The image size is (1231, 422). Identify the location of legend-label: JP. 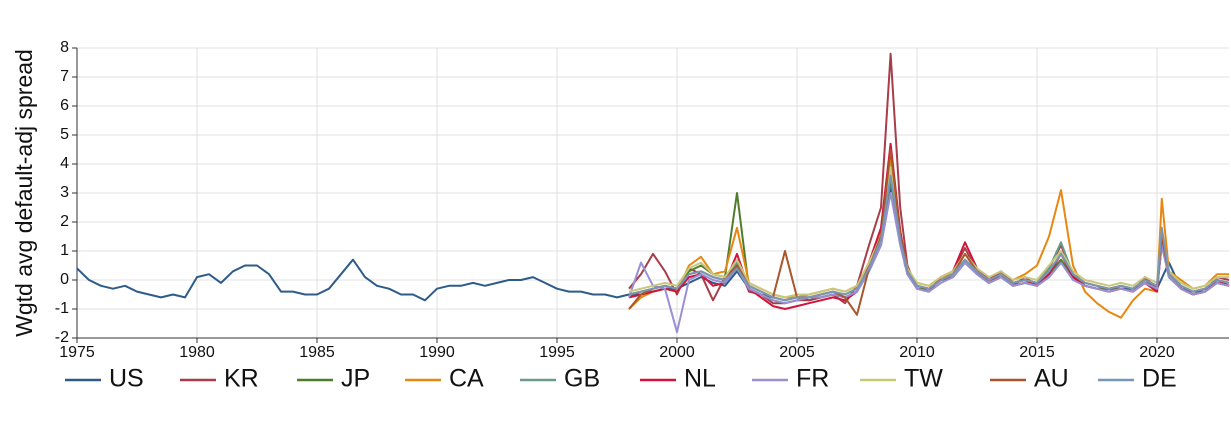
(355, 379).